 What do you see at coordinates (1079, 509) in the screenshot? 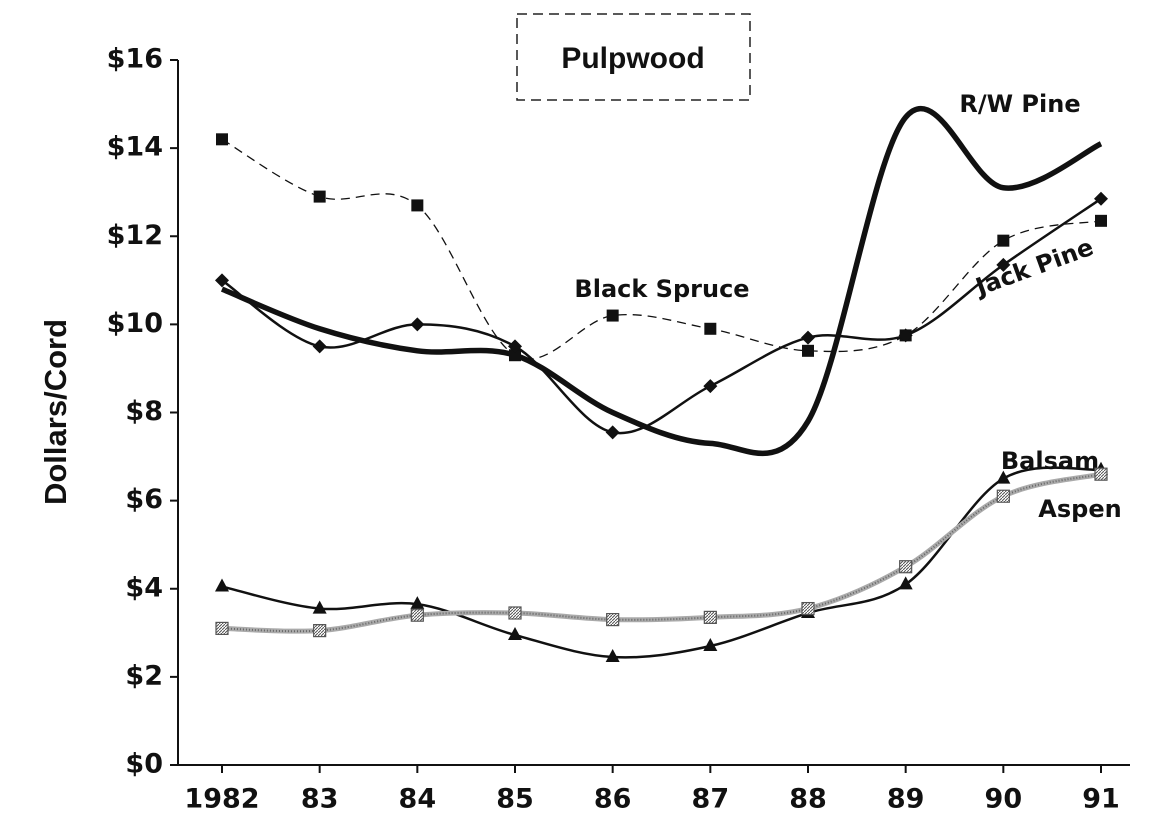
I see `series-label: Aspen` at bounding box center [1079, 509].